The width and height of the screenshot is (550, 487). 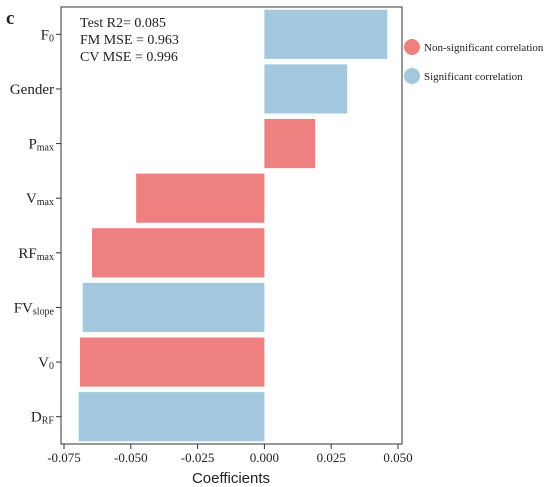 I want to click on bar-v0, so click(x=172, y=362).